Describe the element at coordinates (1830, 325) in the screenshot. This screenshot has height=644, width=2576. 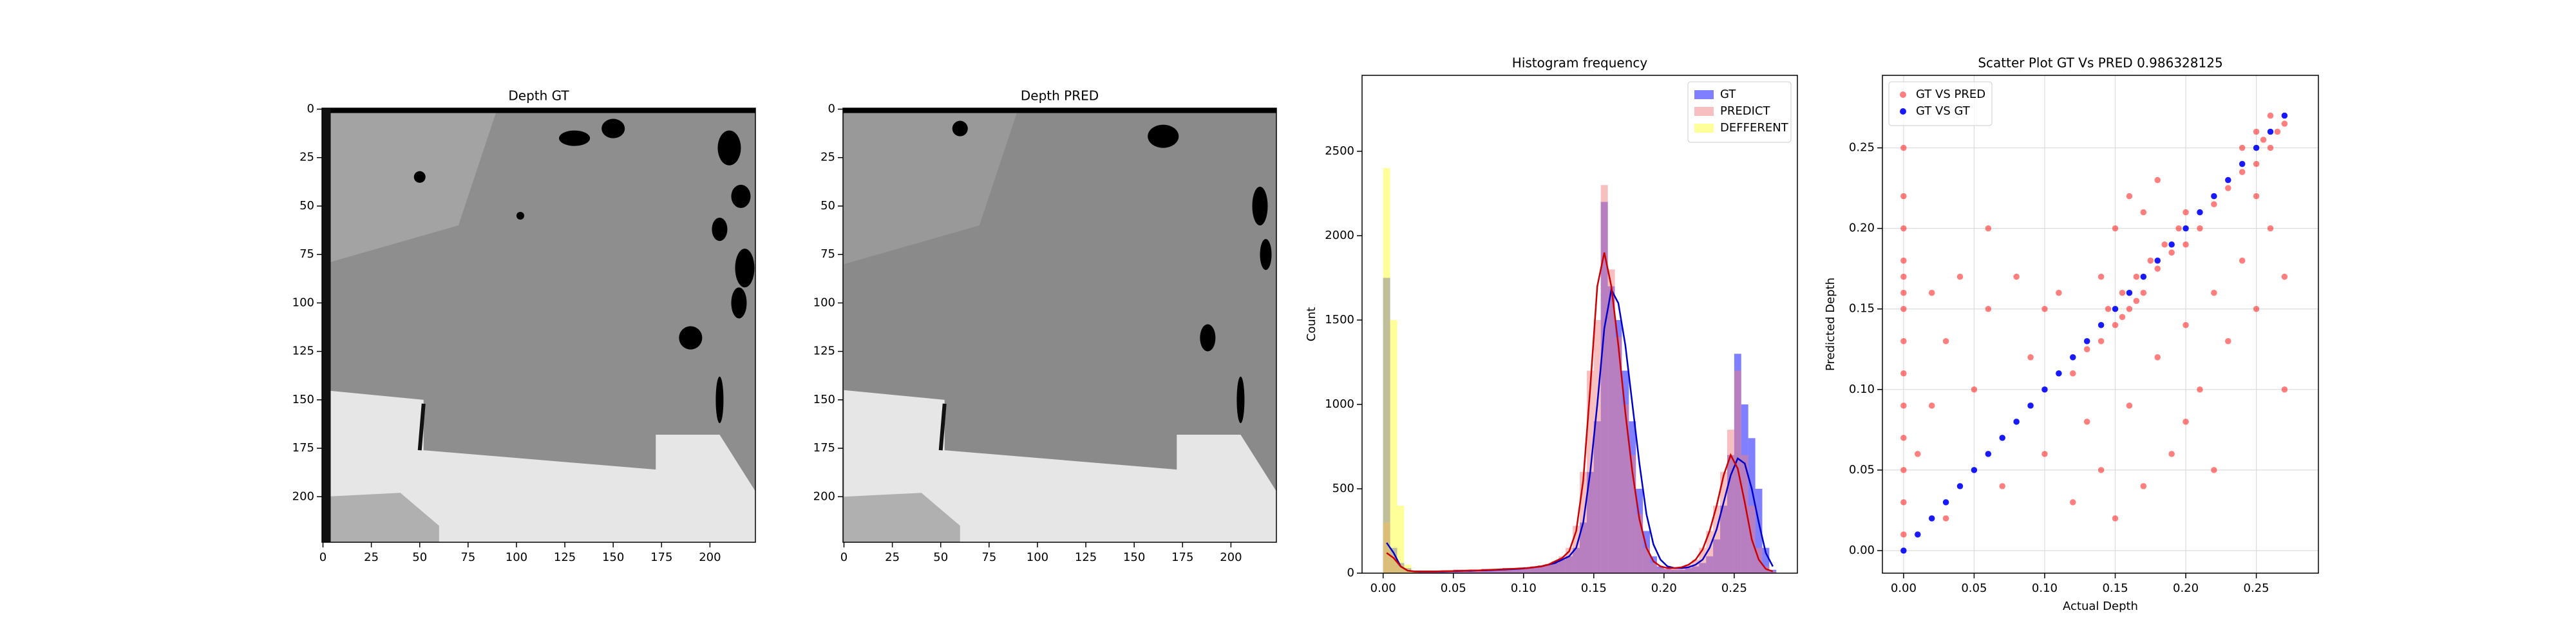
I see `y-axis-label: Predicted Depth` at that location.